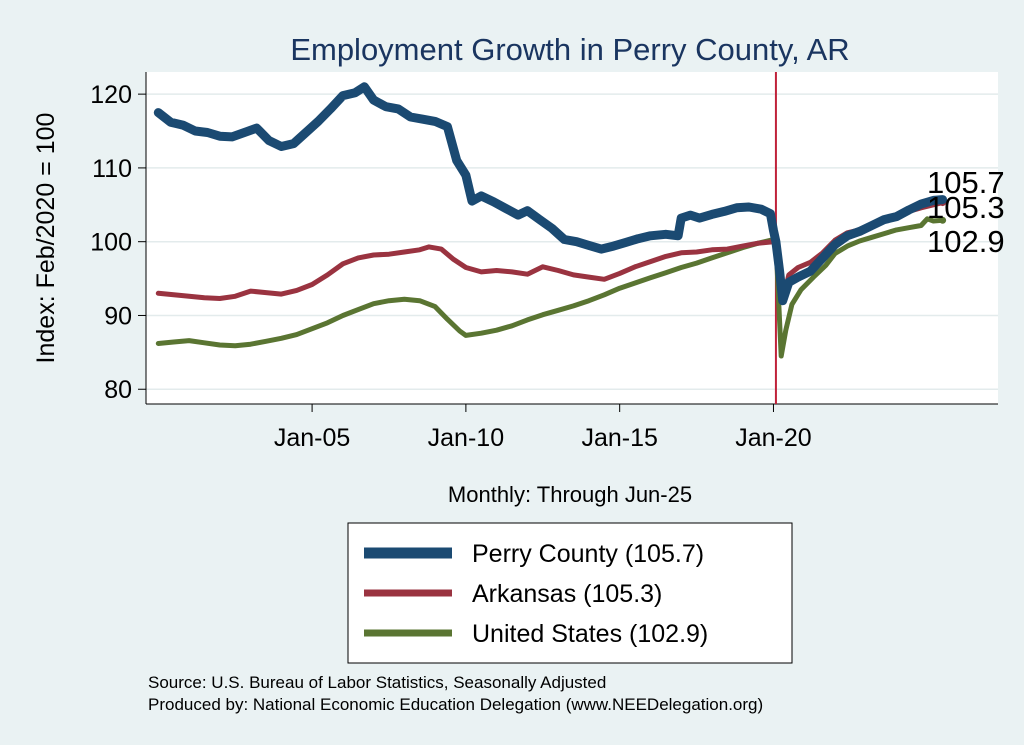  What do you see at coordinates (966, 182) in the screenshot?
I see `end-label-perry-county: 105.7` at bounding box center [966, 182].